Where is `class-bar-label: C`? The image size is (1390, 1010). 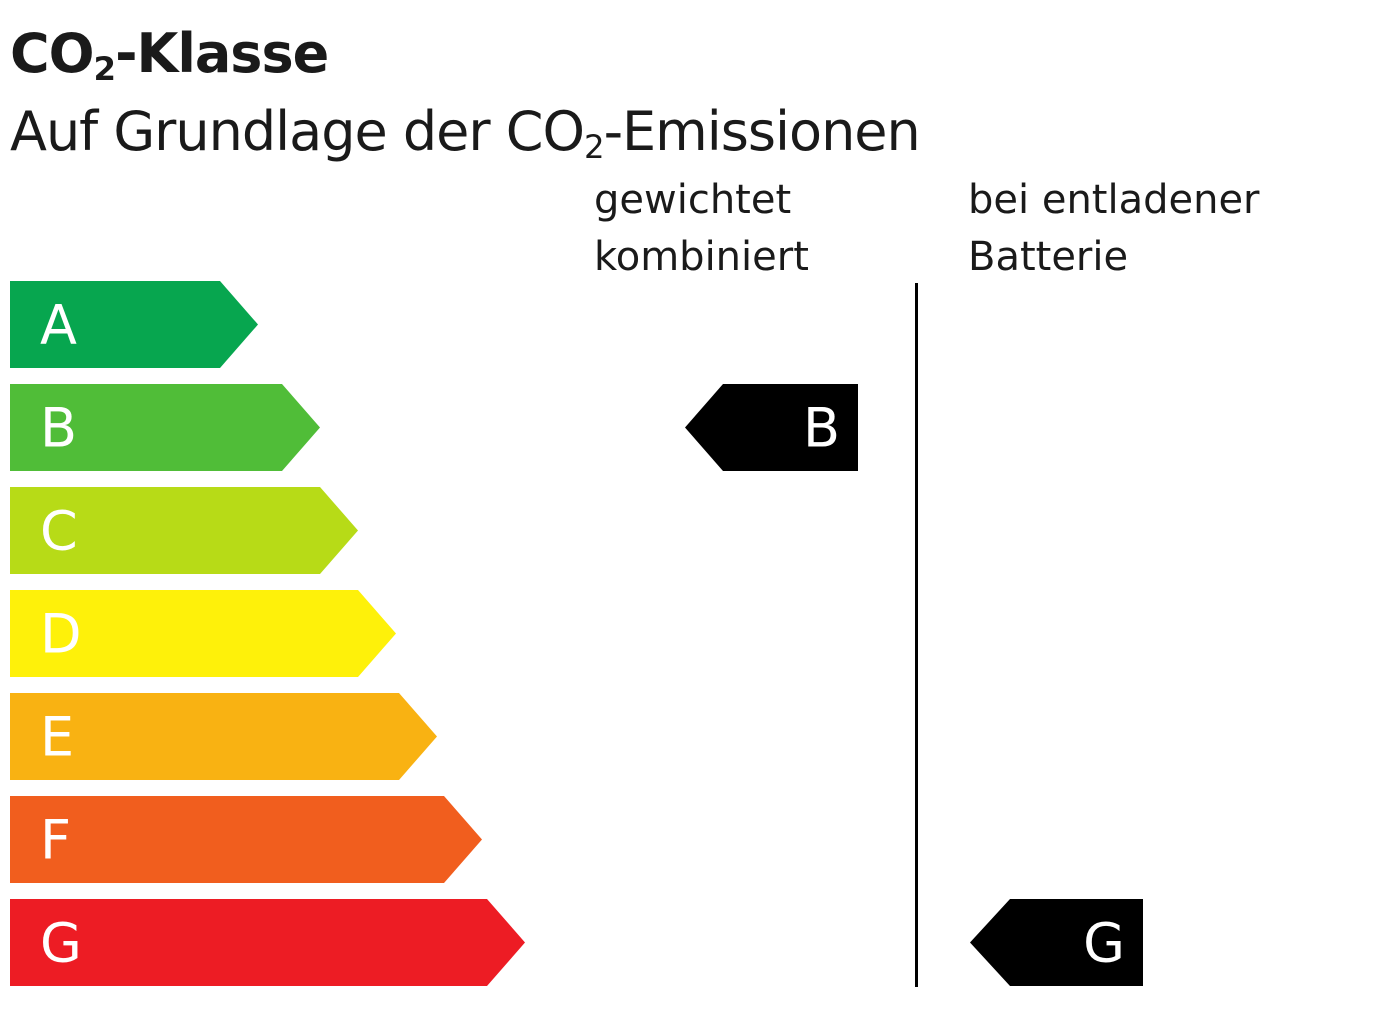 class-bar-label: C is located at coordinates (59, 531).